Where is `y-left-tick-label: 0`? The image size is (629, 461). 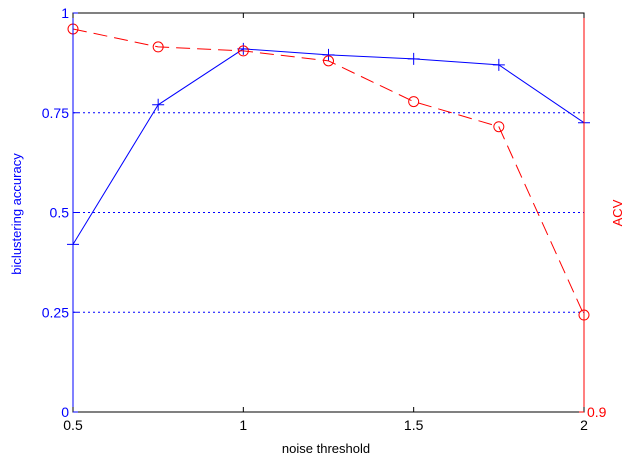
y-left-tick-label: 0 is located at coordinates (65, 412).